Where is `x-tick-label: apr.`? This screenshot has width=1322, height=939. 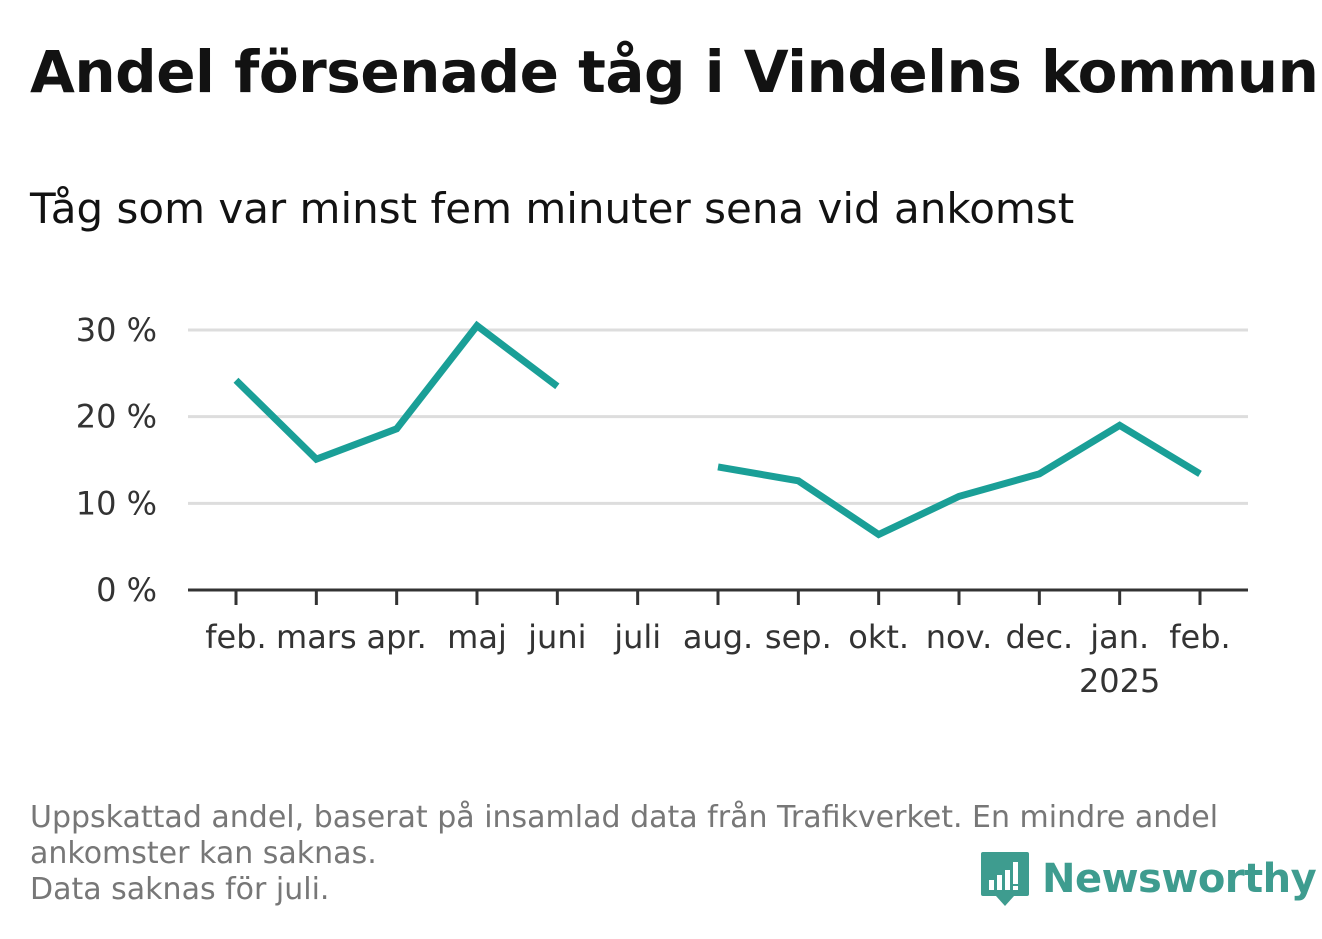
x-tick-label: apr. is located at coordinates (397, 637).